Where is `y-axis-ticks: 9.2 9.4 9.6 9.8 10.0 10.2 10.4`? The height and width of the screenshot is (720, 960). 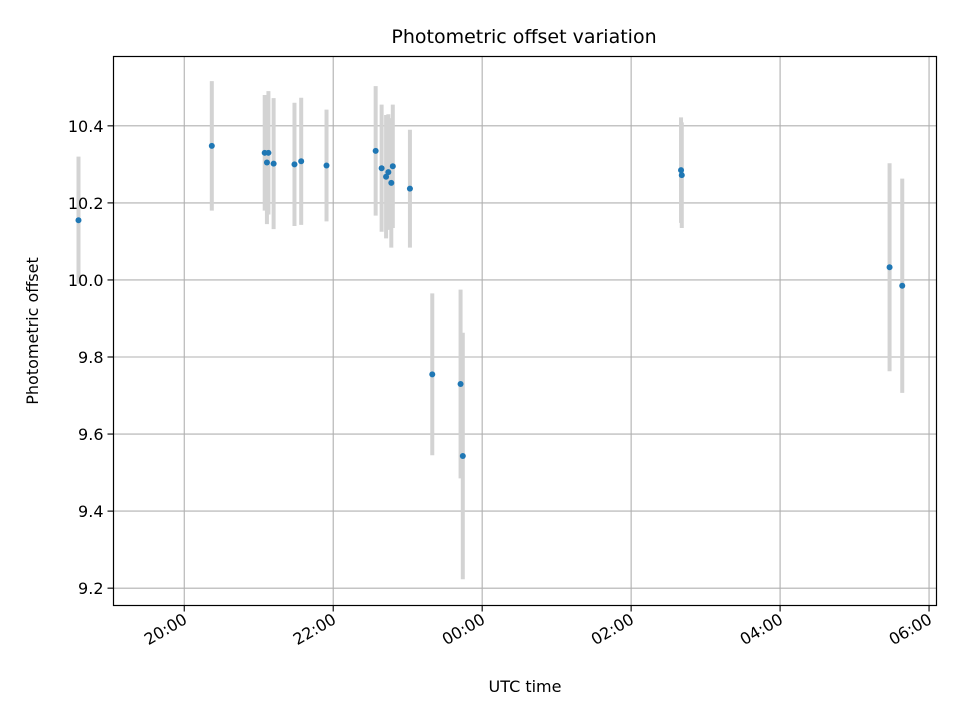
y-axis-ticks: 9.2 9.4 9.6 9.8 10.0 10.2 10.4 is located at coordinates (91, 357).